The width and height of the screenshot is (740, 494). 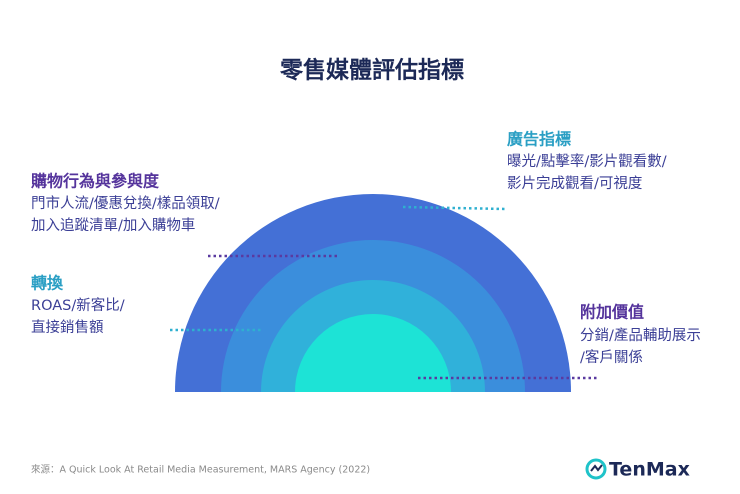 What do you see at coordinates (611, 357) in the screenshot?
I see `section-text: /客戶關係` at bounding box center [611, 357].